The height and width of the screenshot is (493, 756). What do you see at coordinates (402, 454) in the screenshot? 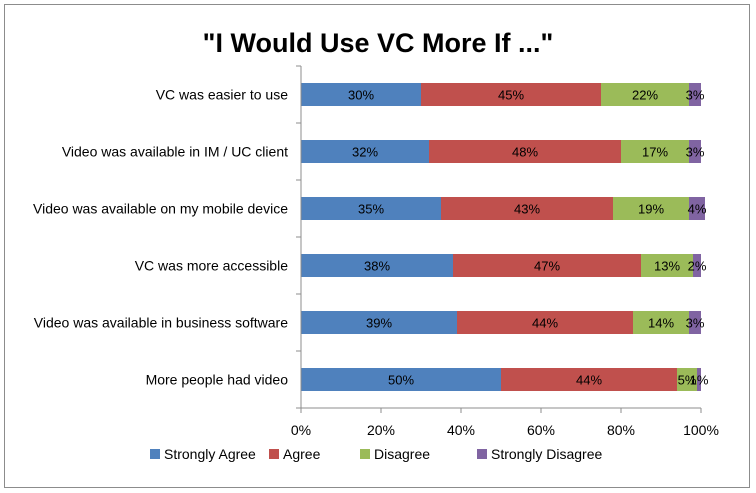
I see `legend-label: Disagree` at bounding box center [402, 454].